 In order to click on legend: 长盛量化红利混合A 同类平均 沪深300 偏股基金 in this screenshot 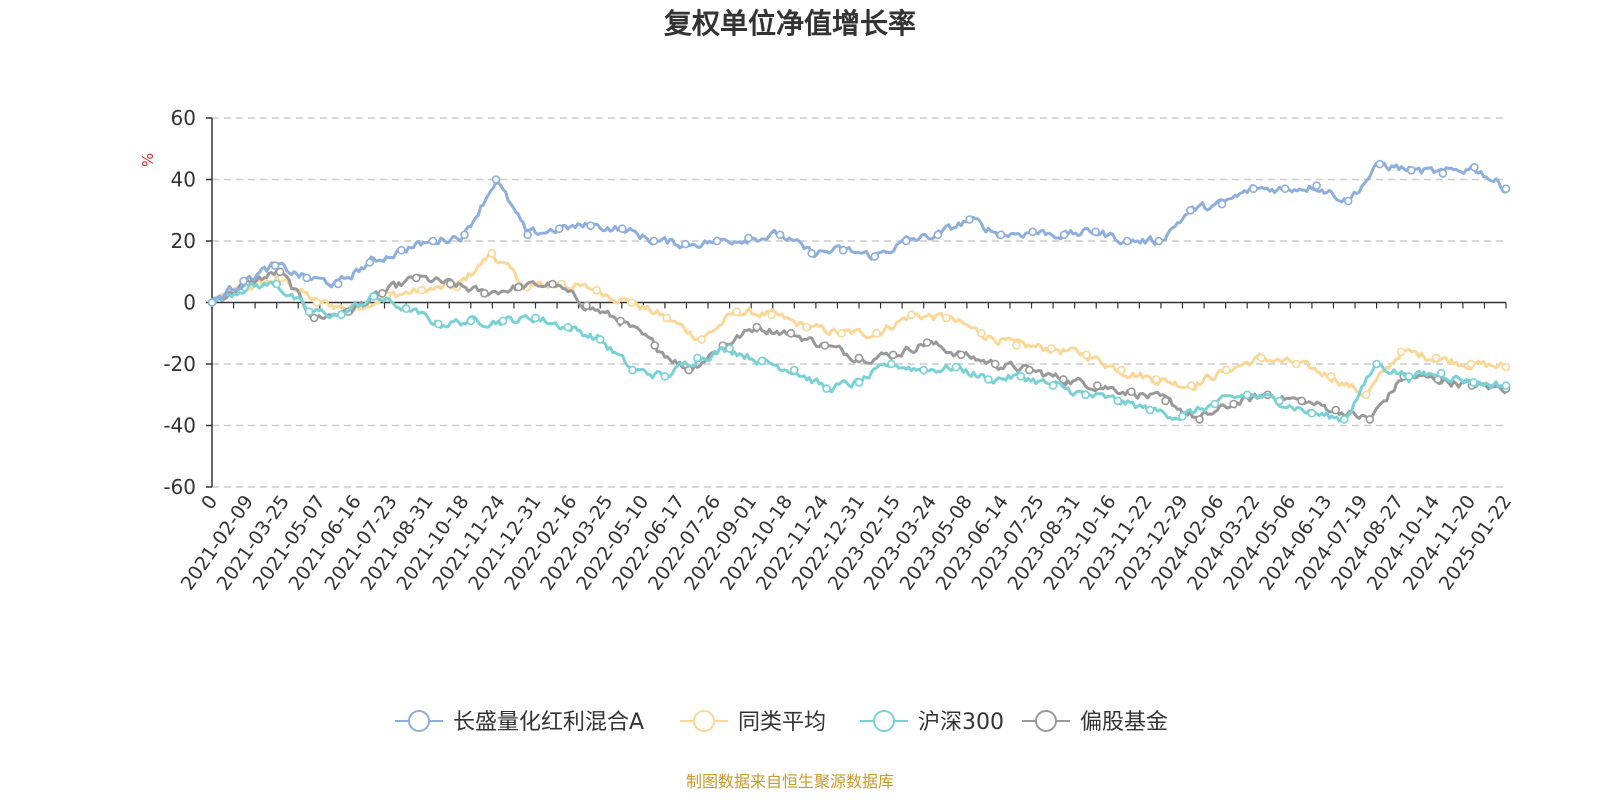, I will do `click(781, 722)`.